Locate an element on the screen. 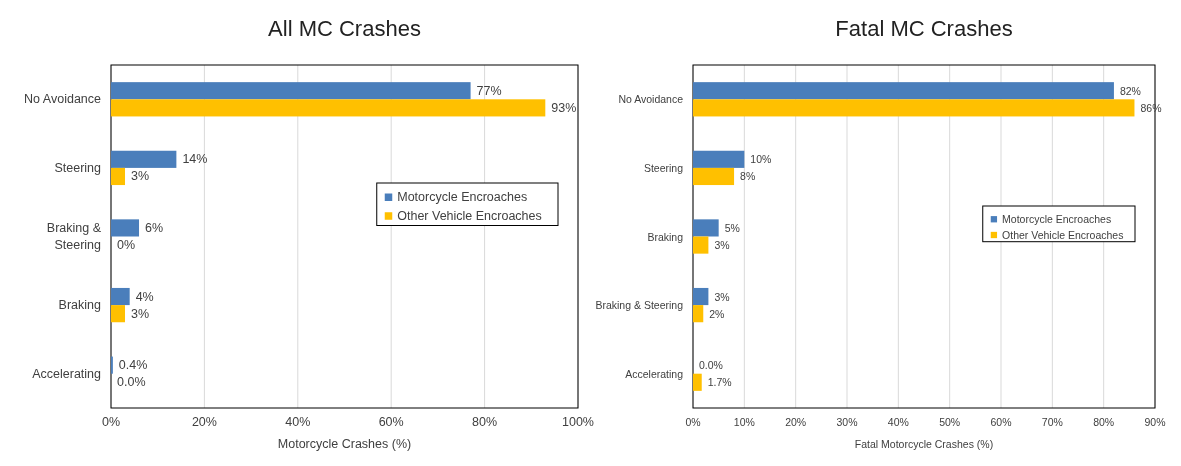 The height and width of the screenshot is (466, 1181). data-label: 93% is located at coordinates (564, 107).